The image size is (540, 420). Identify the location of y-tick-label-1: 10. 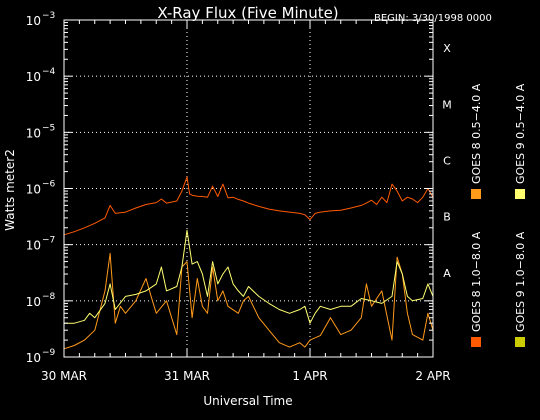
(33, 77).